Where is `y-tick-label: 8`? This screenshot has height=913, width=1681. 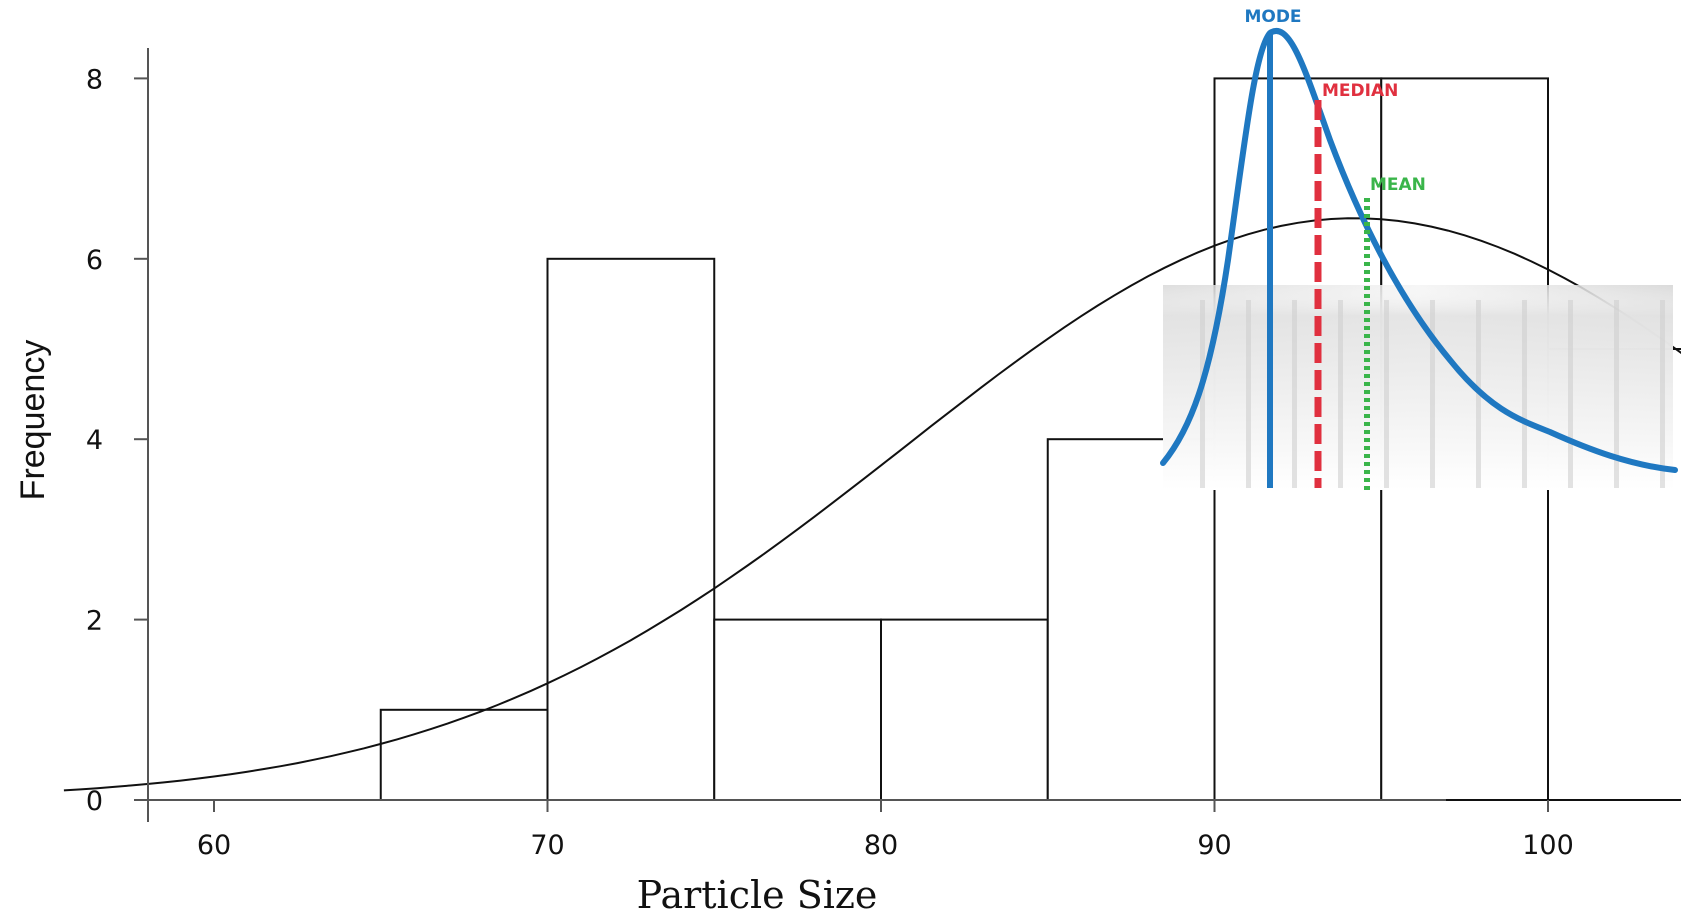 y-tick-label: 8 is located at coordinates (94, 79).